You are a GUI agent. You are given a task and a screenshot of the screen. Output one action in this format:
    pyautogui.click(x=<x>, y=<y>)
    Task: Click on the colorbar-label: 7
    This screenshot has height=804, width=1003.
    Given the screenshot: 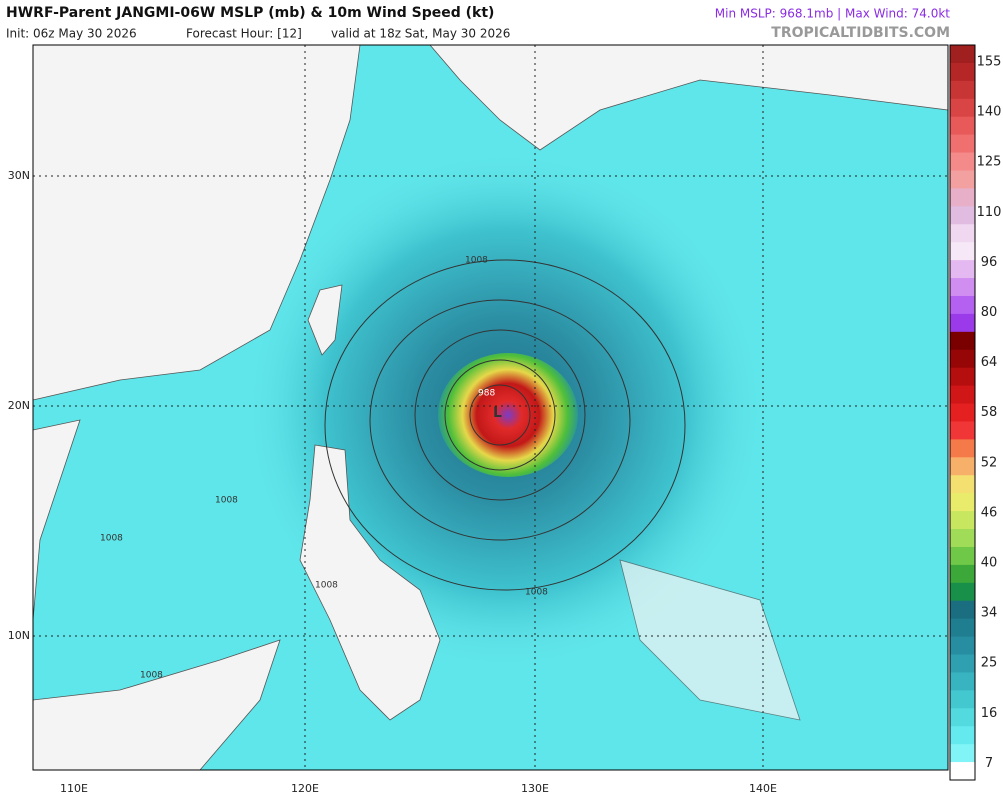 What is the action you would take?
    pyautogui.click(x=989, y=763)
    